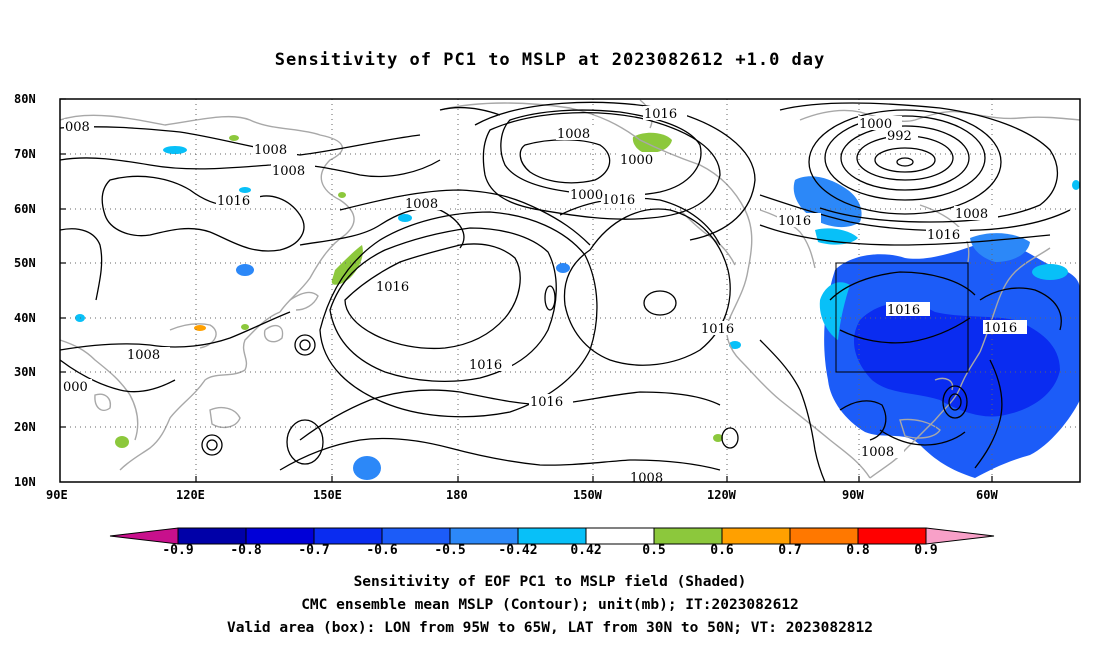 This screenshot has height=650, width=1100. What do you see at coordinates (518, 550) in the screenshot?
I see `colorbar-label: -0.42` at bounding box center [518, 550].